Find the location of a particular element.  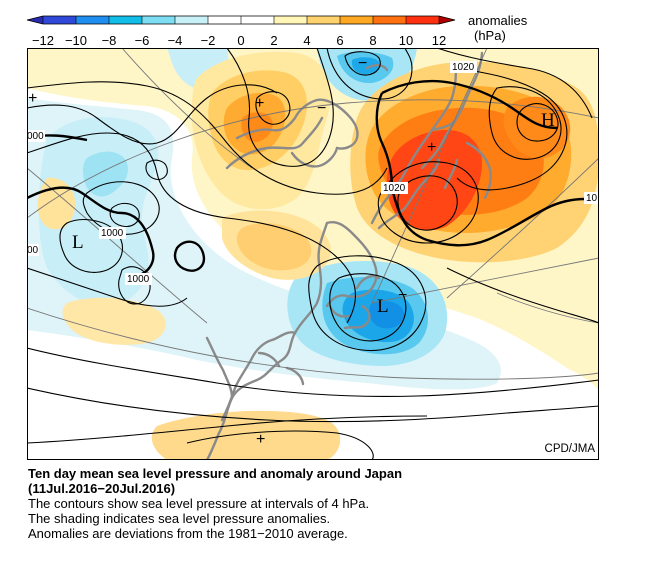

low-pressure-center-symbol-west: L is located at coordinates (78, 242).